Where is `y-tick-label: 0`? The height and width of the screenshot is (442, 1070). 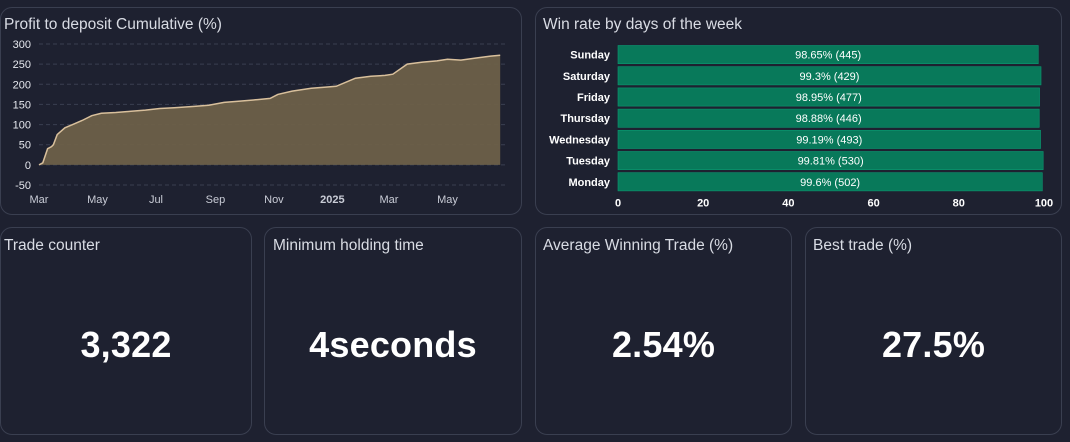 y-tick-label: 0 is located at coordinates (28, 166).